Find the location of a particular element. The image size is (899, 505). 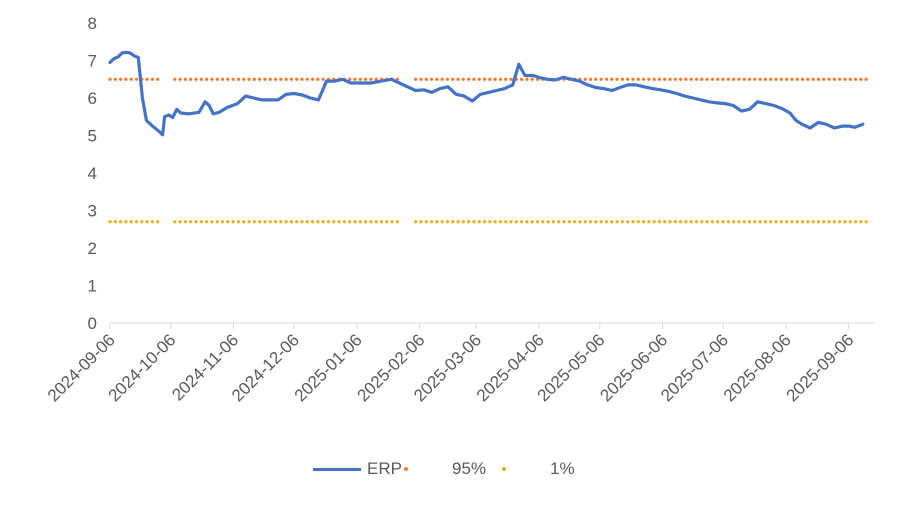

y-tick-label: 0 is located at coordinates (92, 323).